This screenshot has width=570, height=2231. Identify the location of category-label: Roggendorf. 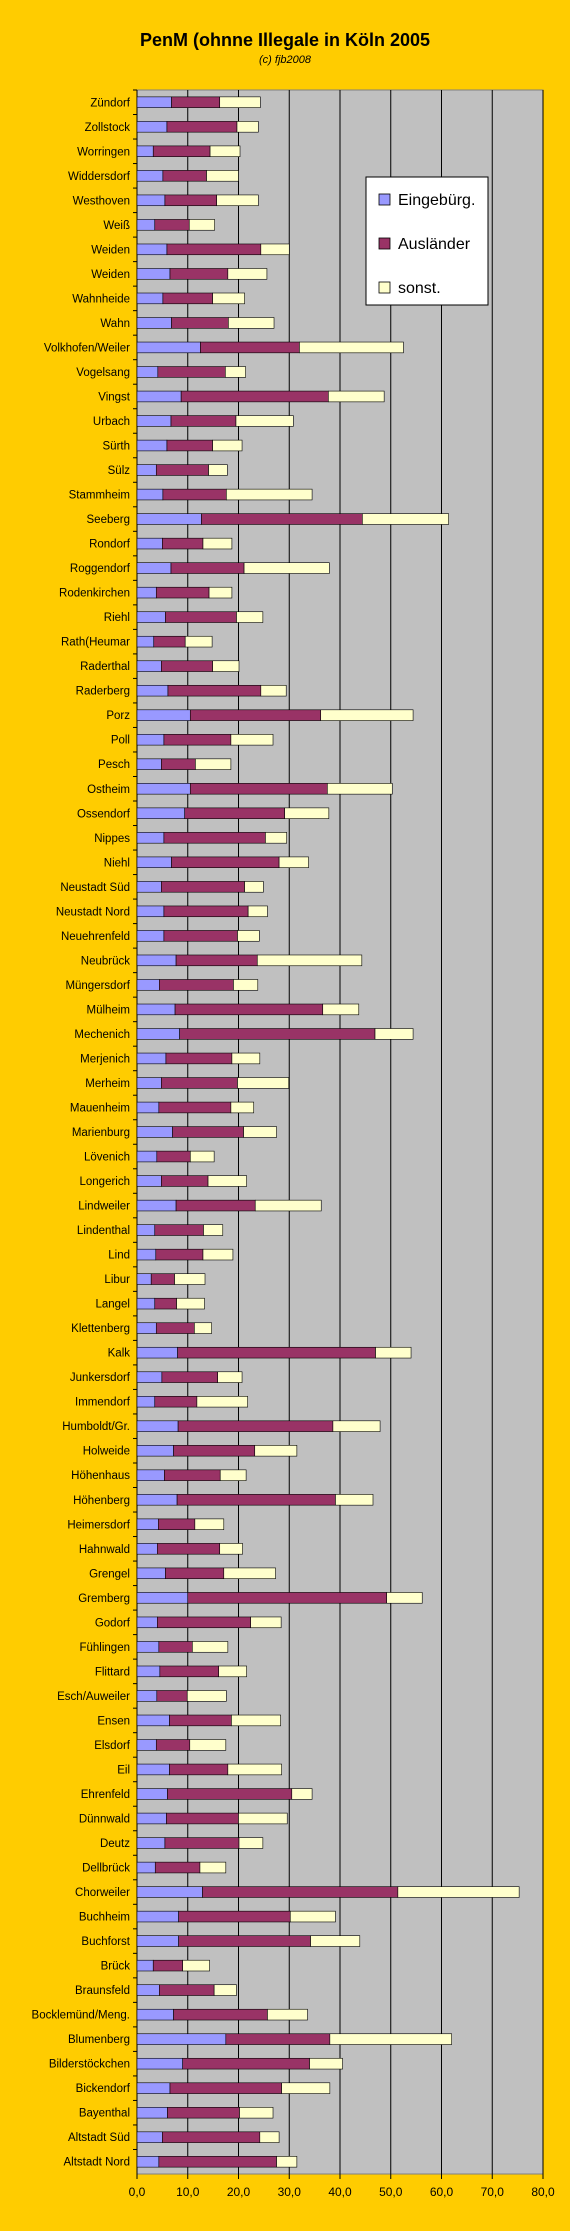
(100, 569).